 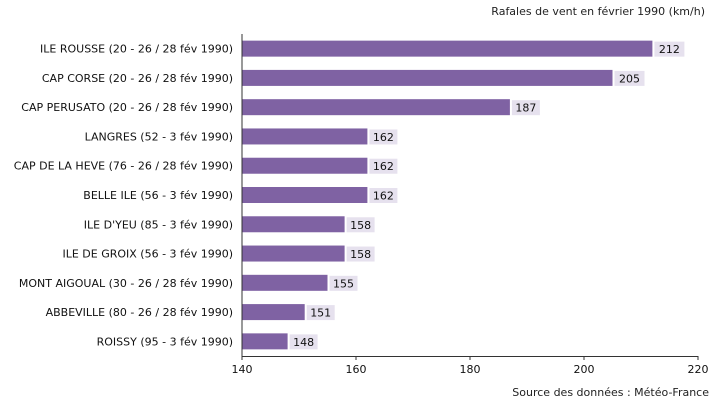 I want to click on category-label: CAP CORSE (20 - 26 / 28 fév 1990), so click(x=137, y=78).